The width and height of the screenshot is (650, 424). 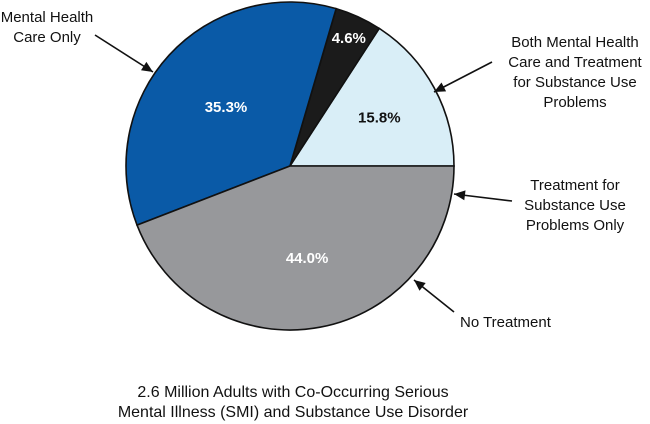 I want to click on callout-arrow-substance-only, so click(x=483, y=196).